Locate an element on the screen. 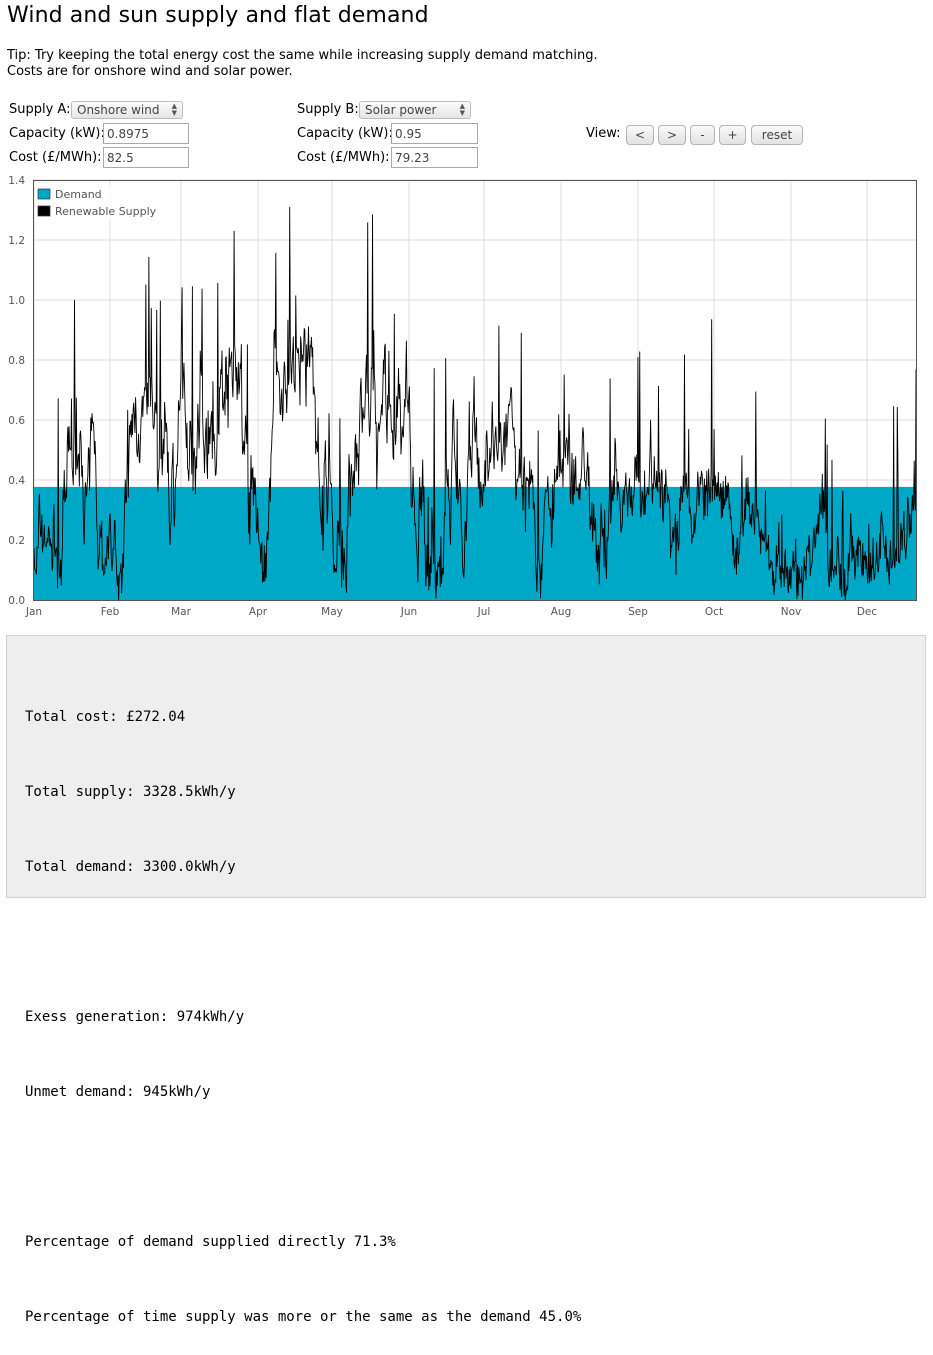 The width and height of the screenshot is (933, 1355). y-tick-label: 1.2 is located at coordinates (16, 241).